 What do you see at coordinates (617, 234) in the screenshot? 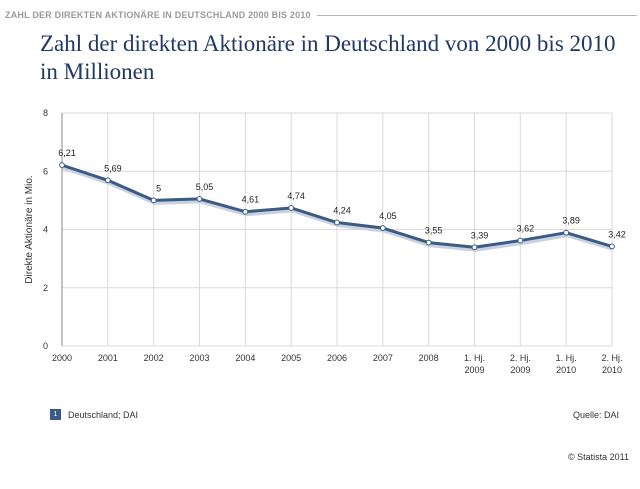
I see `data-label: 3,42` at bounding box center [617, 234].